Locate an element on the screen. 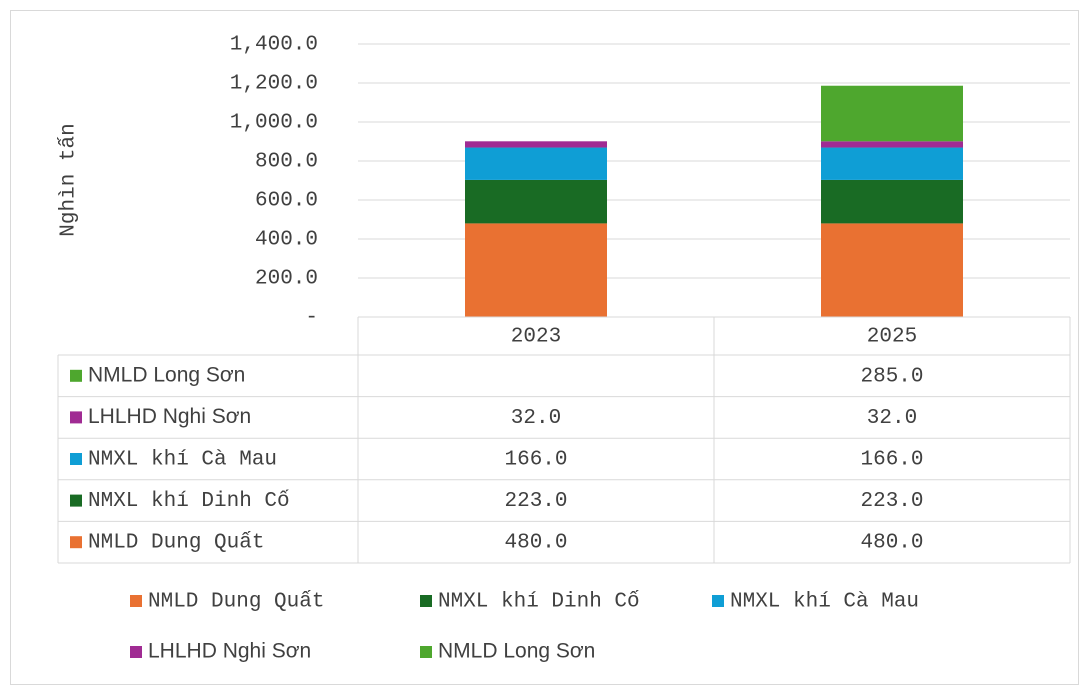 This screenshot has width=1090, height=686. table-row-label: LHLHD Nghi Sơn is located at coordinates (169, 416).